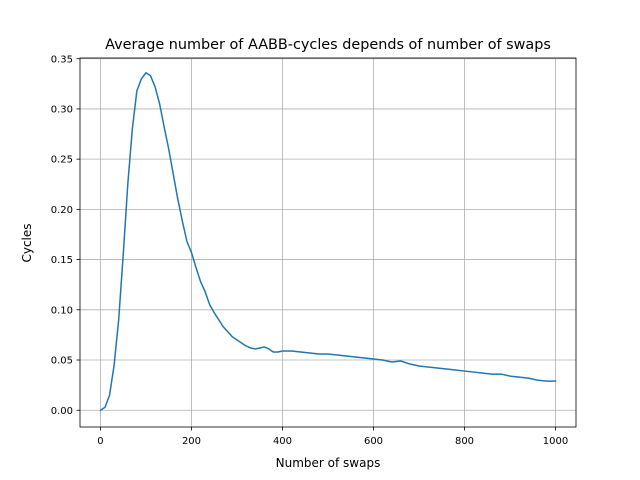  Describe the element at coordinates (191, 441) in the screenshot. I see `x-tick-label: 200` at that location.